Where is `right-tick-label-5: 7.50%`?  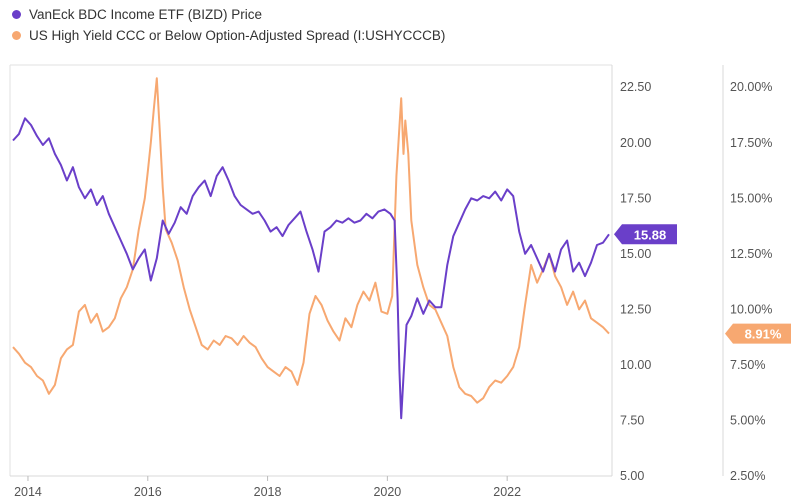 right-tick-label-5: 7.50% is located at coordinates (747, 365).